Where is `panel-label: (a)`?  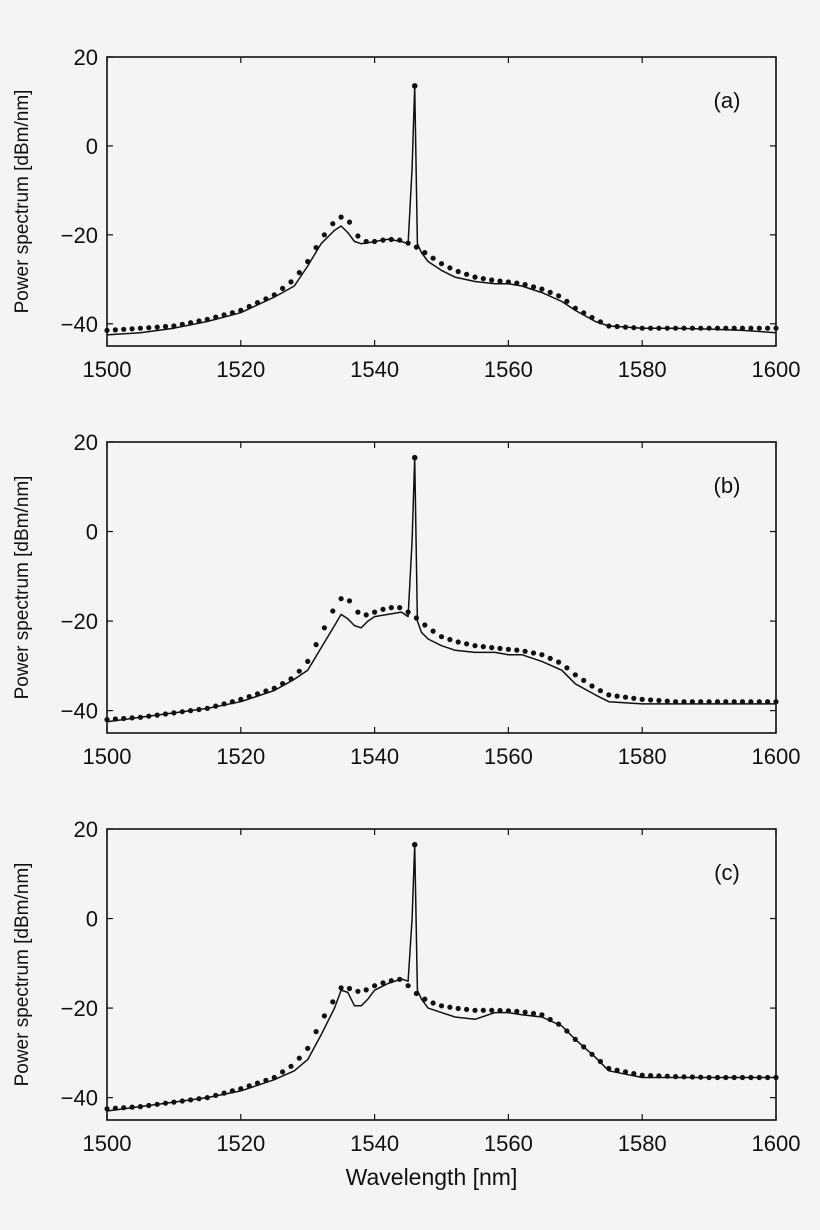 panel-label: (a) is located at coordinates (727, 100).